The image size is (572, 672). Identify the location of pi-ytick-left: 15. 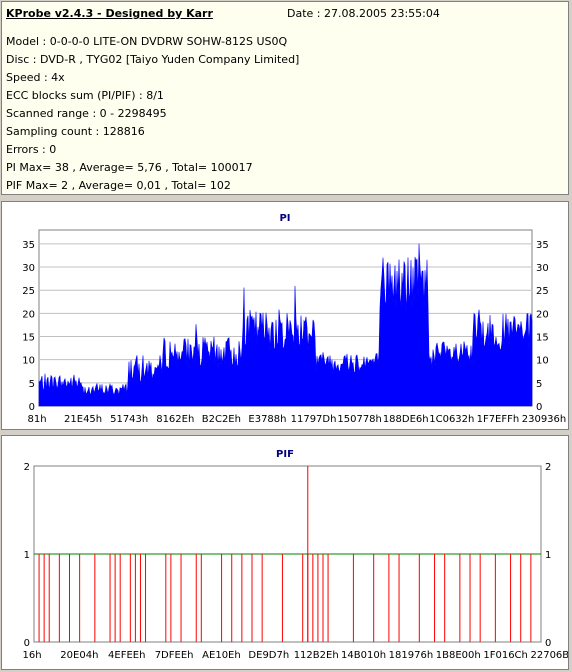
(28, 338).